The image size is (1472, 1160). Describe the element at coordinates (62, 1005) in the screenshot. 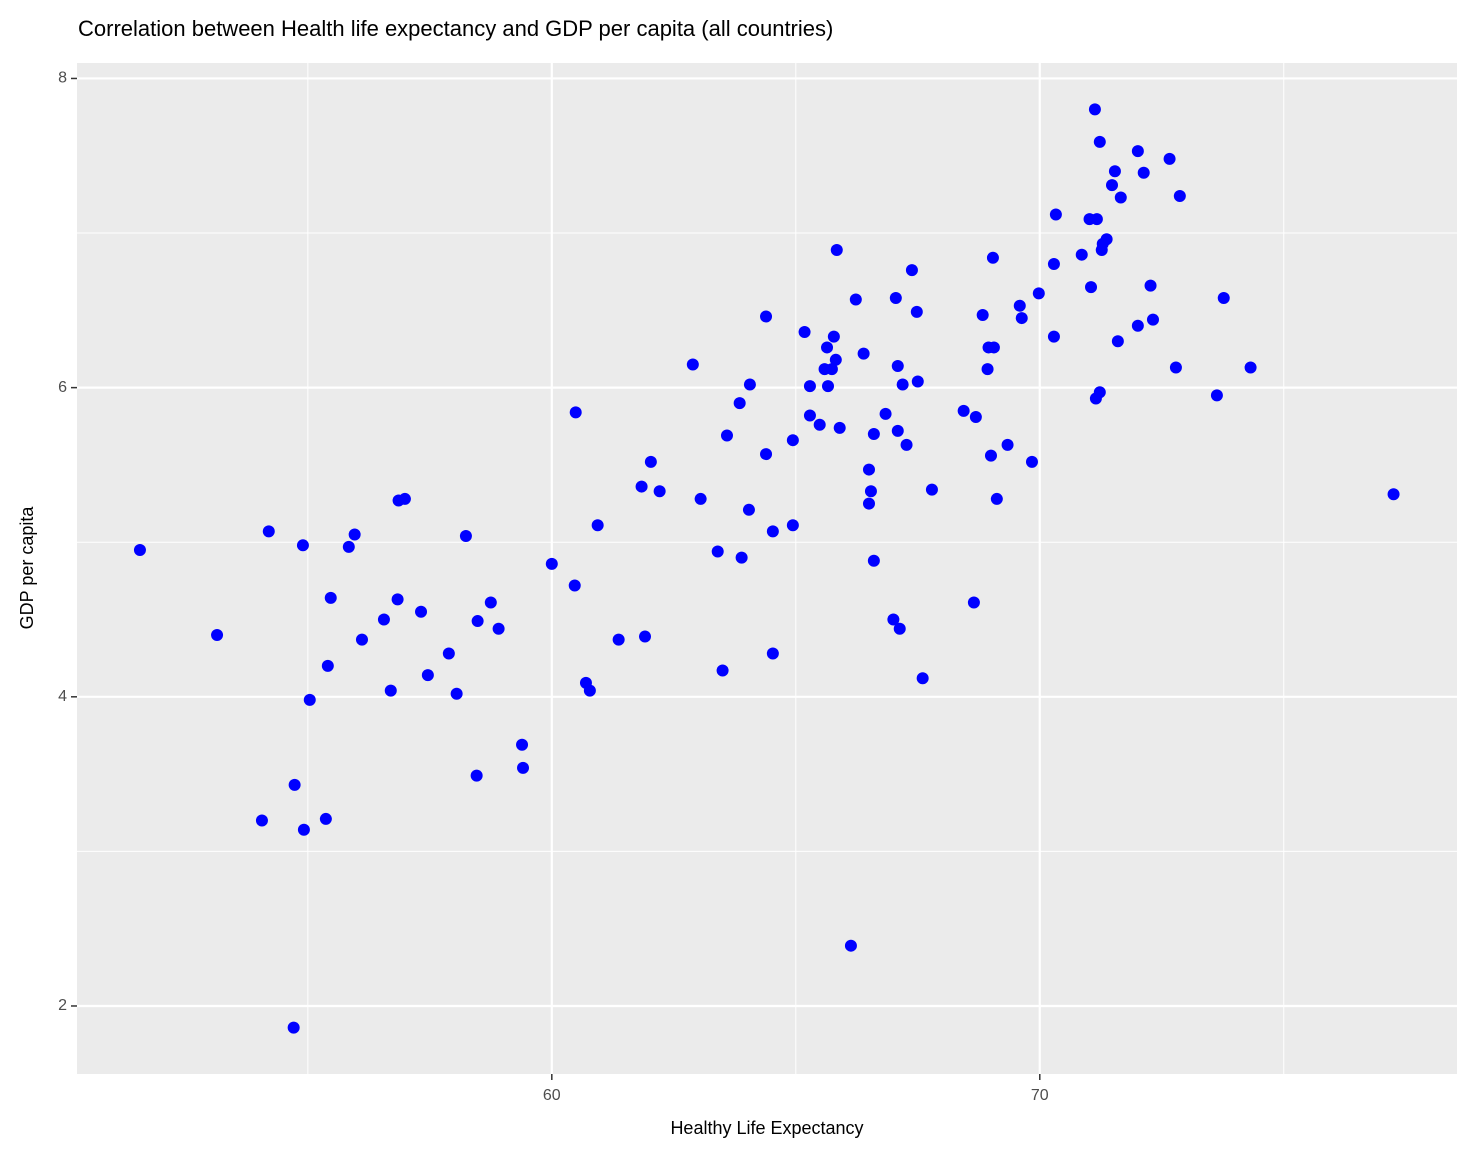

I see `y-tick-label: 2` at that location.